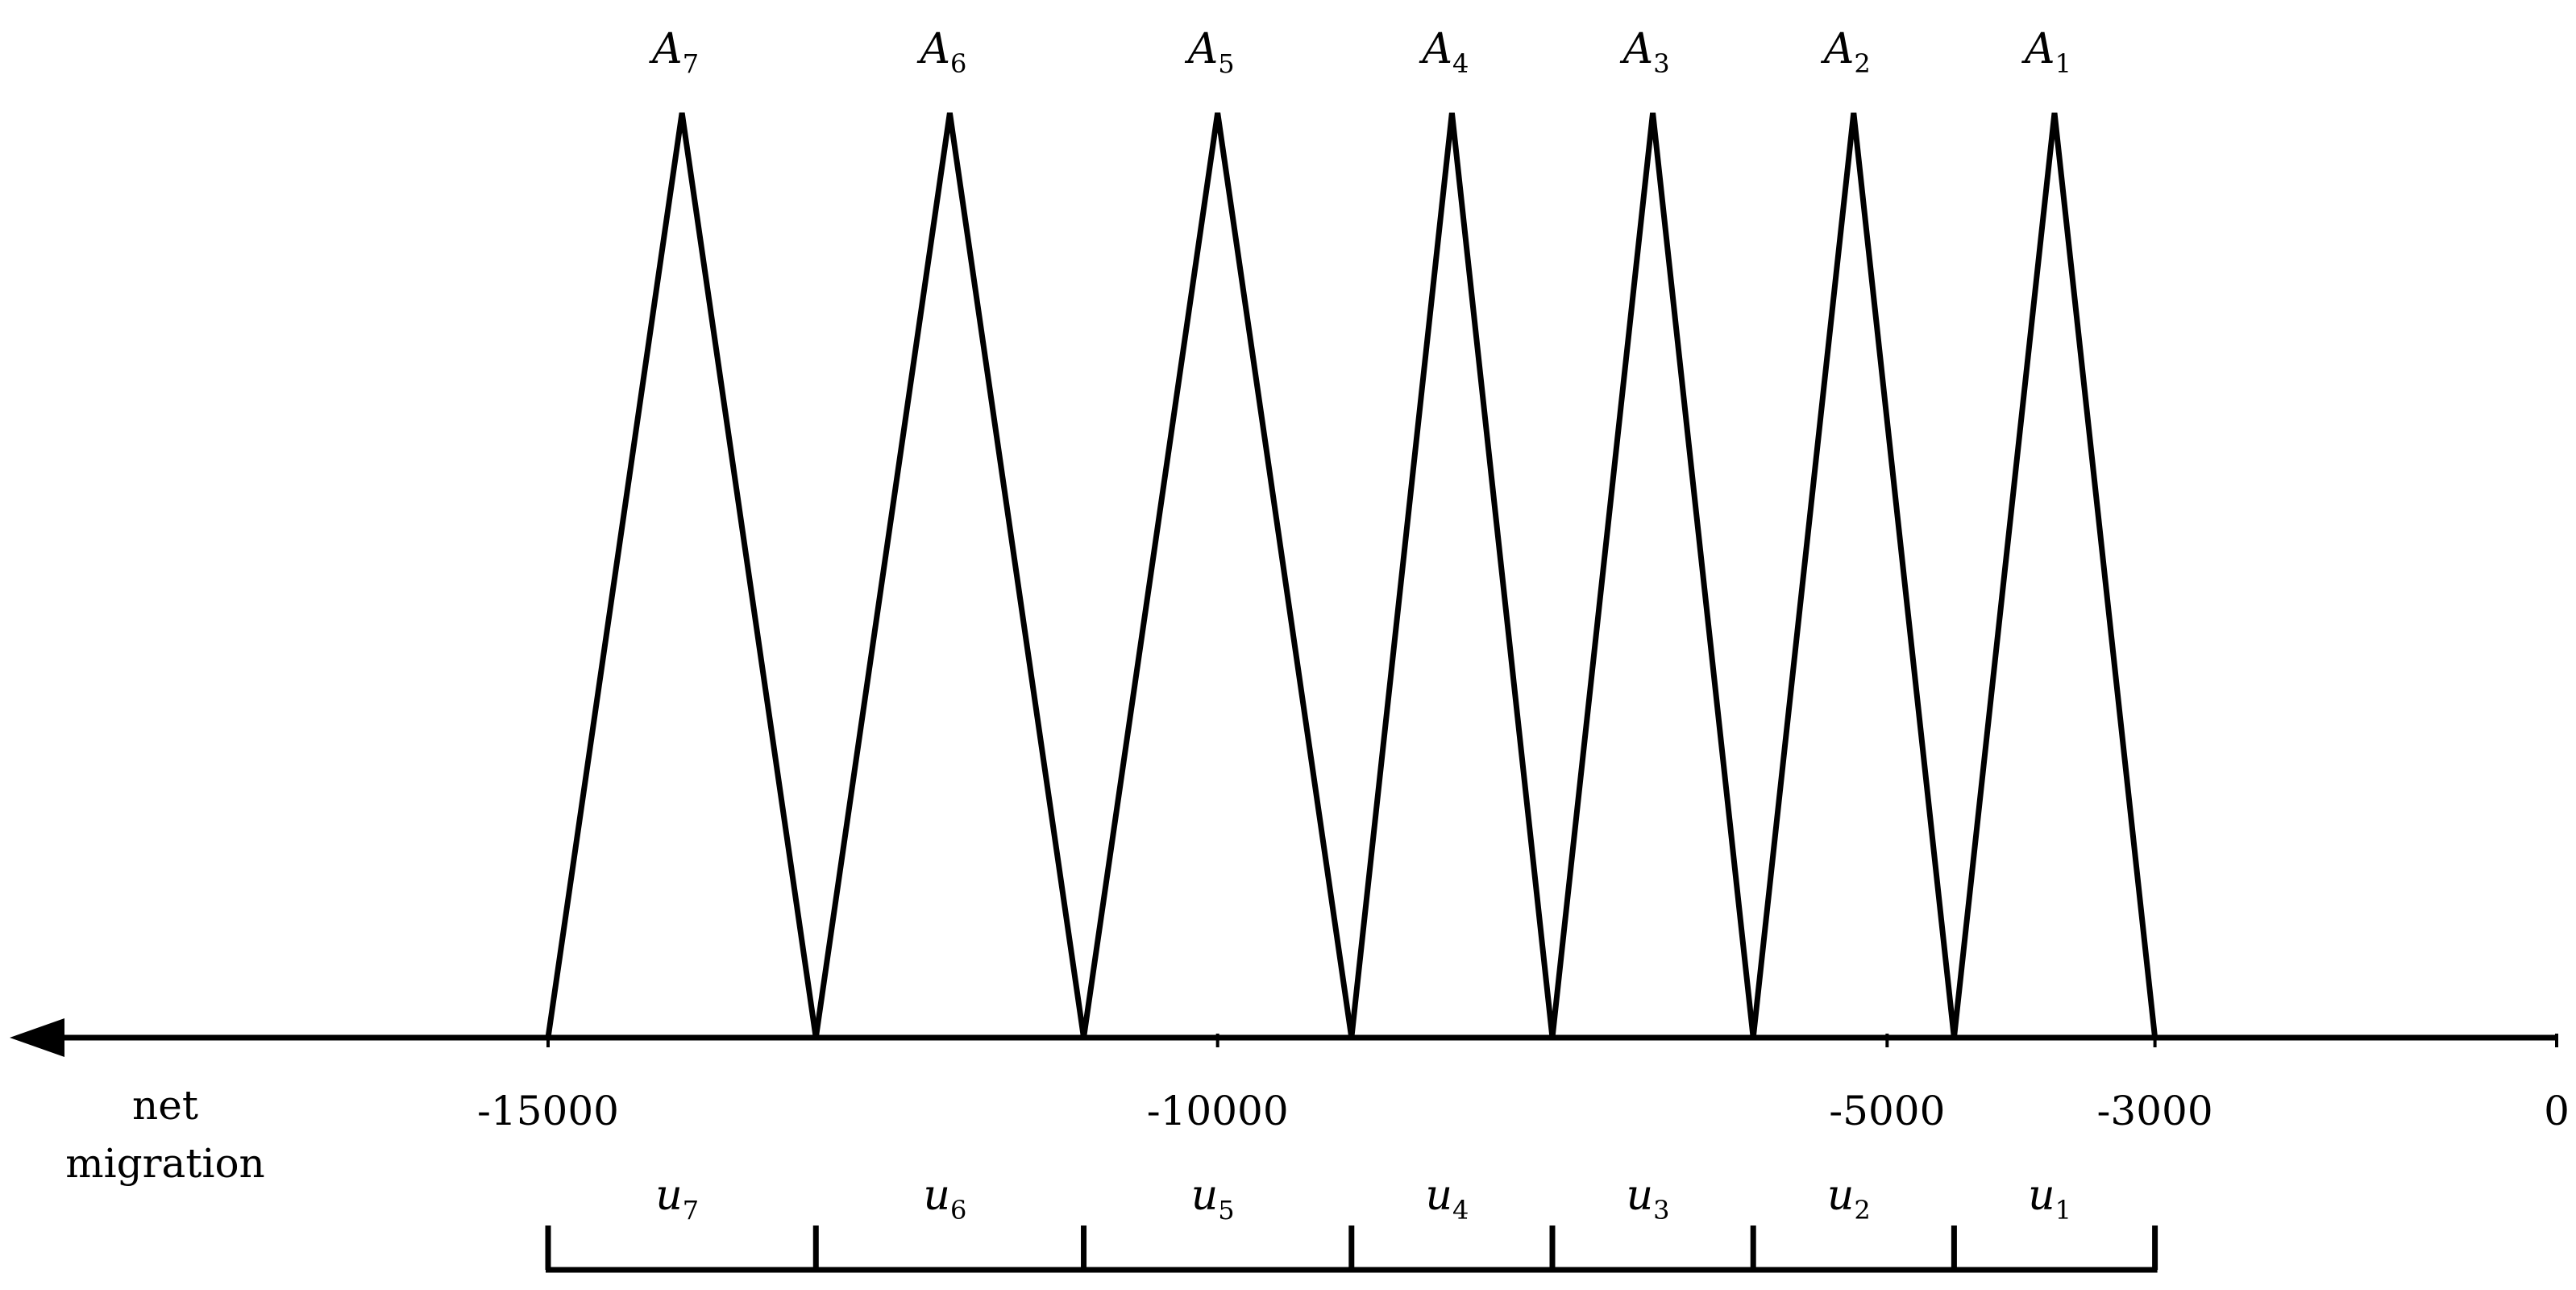 The width and height of the screenshot is (2576, 1290). I want to click on fuzzy-set-label: A7, so click(674, 52).